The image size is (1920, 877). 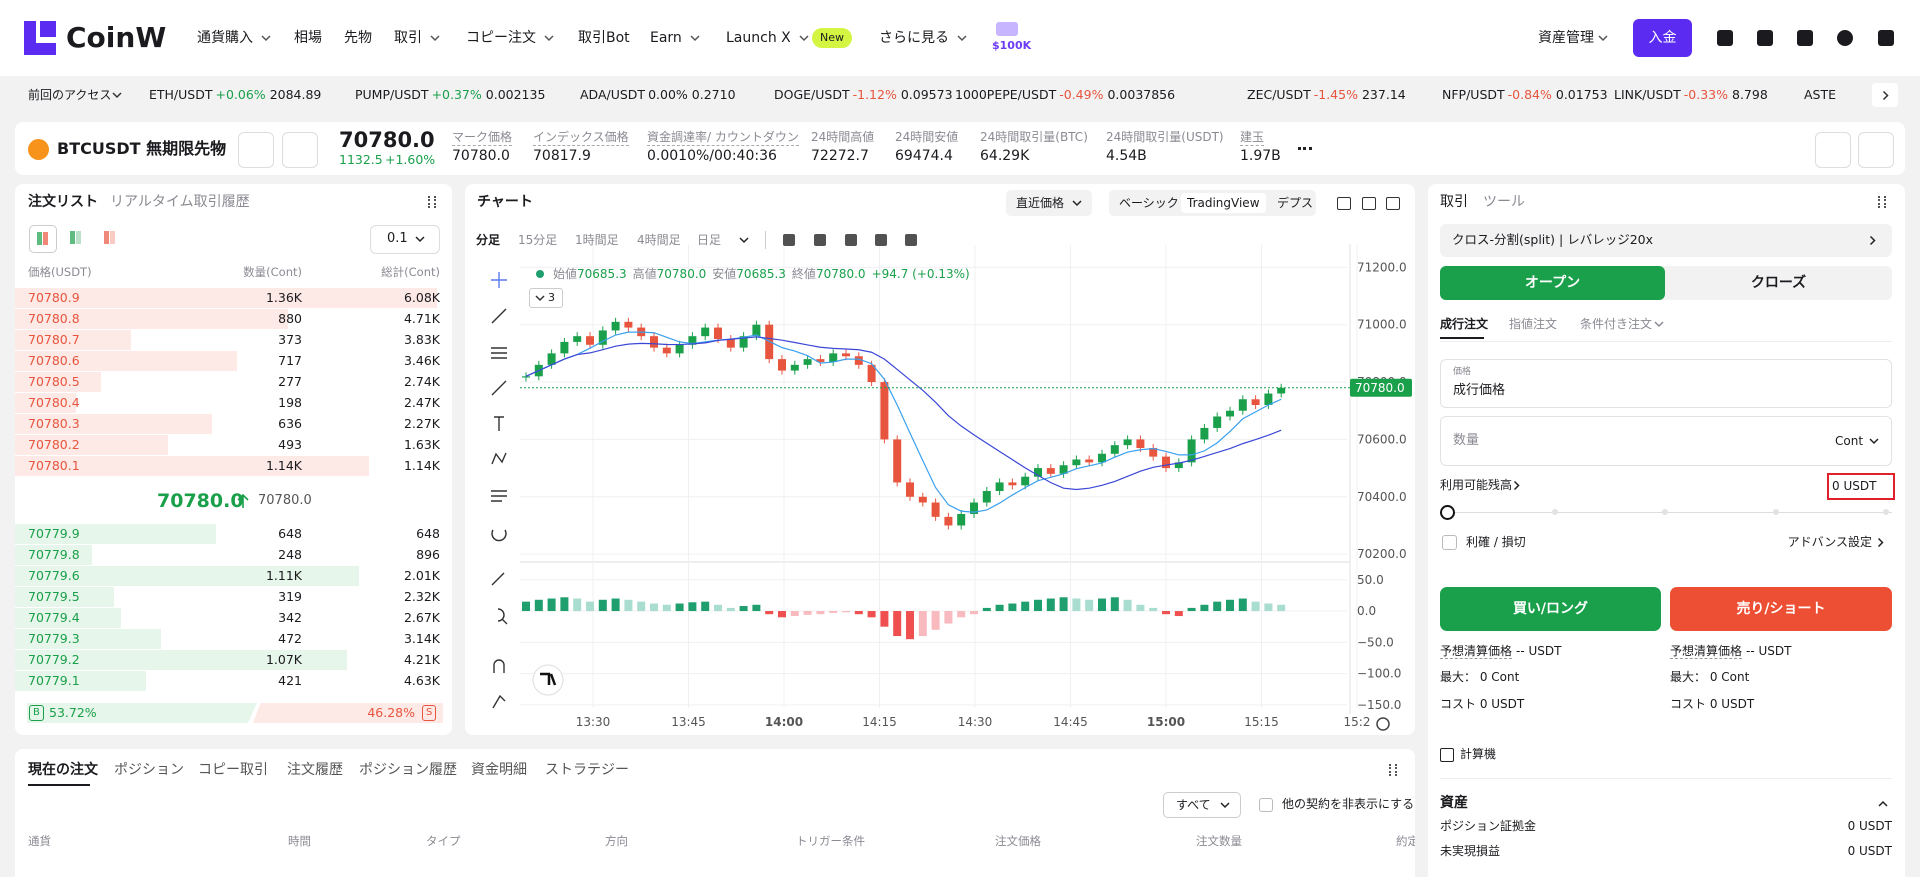 What do you see at coordinates (1552, 283) in the screenshot?
I see `open-button: オープン` at bounding box center [1552, 283].